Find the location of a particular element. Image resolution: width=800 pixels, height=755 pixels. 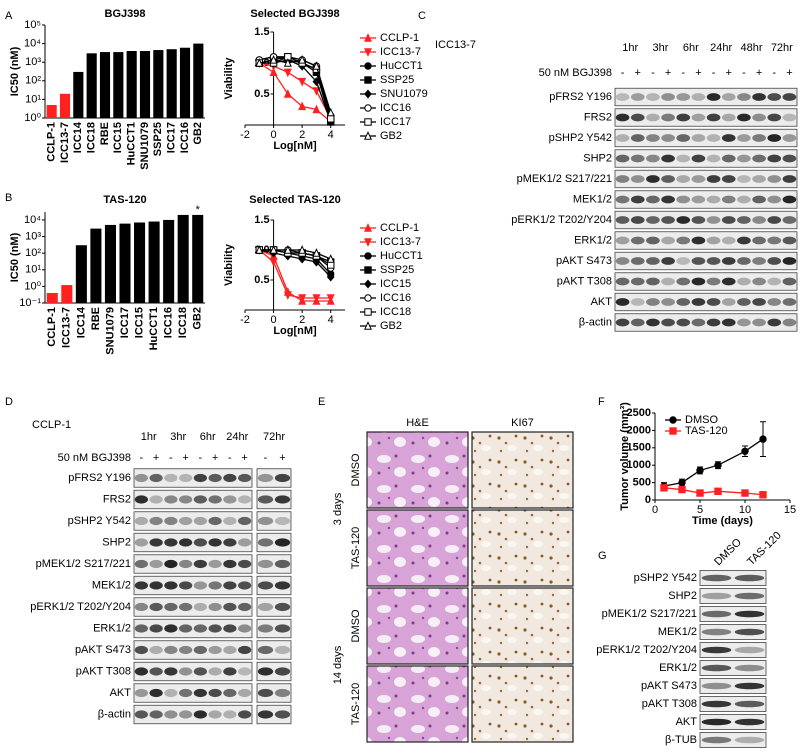

y-tick-label: 1.5 is located at coordinates (261, 32).